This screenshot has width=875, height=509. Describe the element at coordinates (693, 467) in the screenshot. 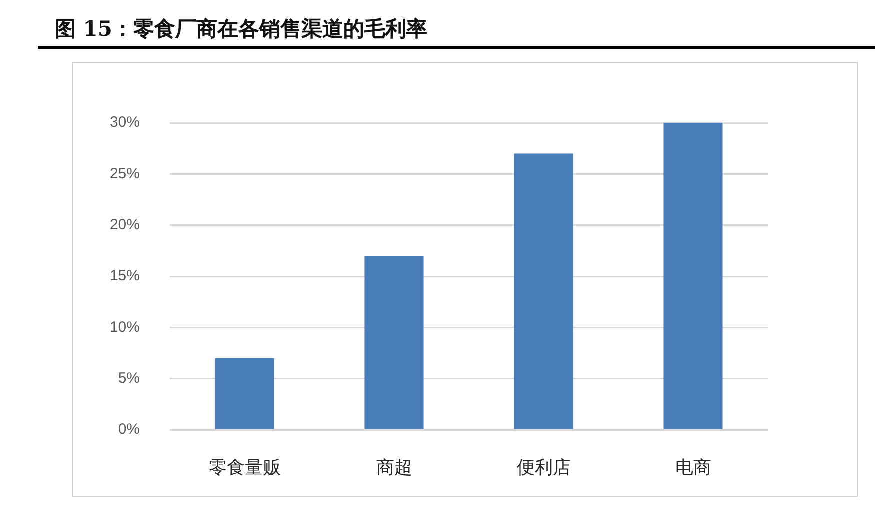

I see `x-tick-label: 电商` at that location.